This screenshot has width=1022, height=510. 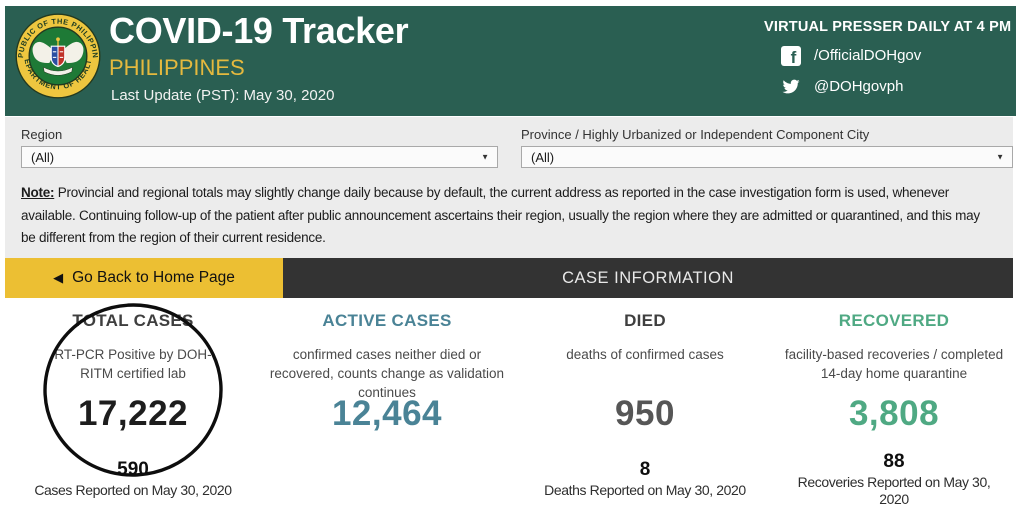 I want to click on facebook-link: f /OfficialDOHgov, so click(x=891, y=55).